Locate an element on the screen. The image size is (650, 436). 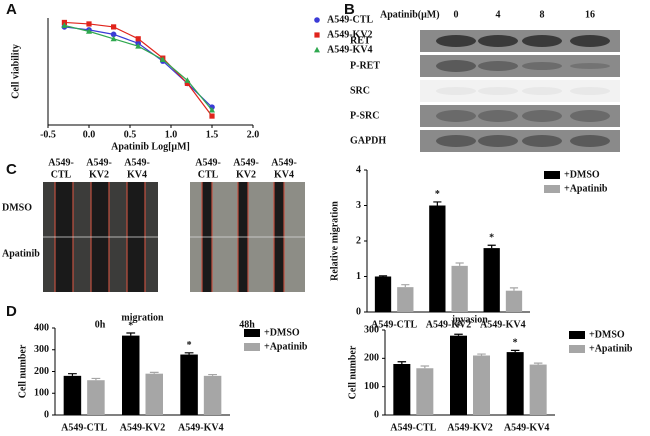
x-tick-label: 2.0 is located at coordinates (253, 134).